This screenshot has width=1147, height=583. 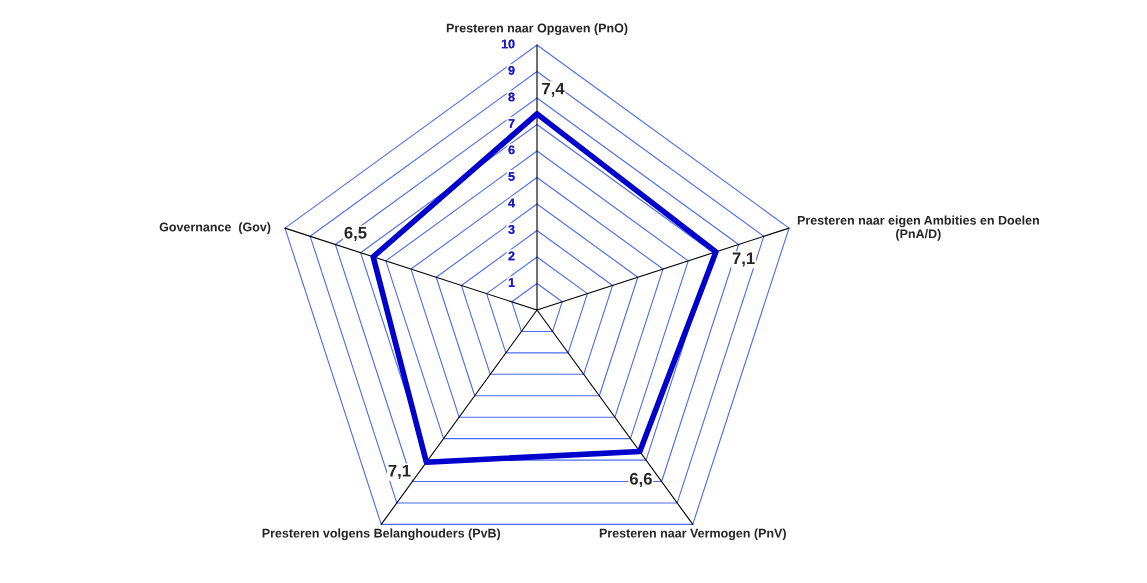 I want to click on y-tick-label: 6, so click(x=511, y=150).